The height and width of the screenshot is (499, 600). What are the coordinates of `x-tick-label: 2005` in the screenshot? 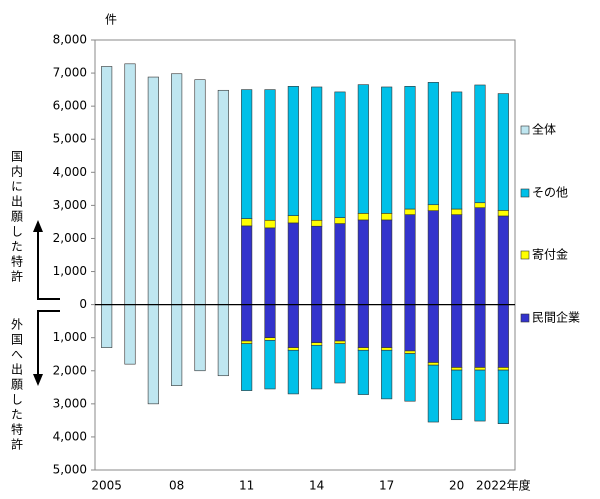 It's located at (106, 486).